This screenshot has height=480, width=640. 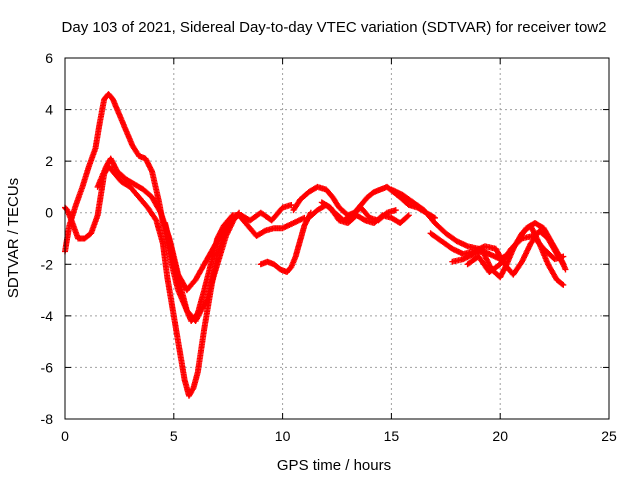 What do you see at coordinates (13, 238) in the screenshot?
I see `y-axis-label: SDTVAR / TECUs` at bounding box center [13, 238].